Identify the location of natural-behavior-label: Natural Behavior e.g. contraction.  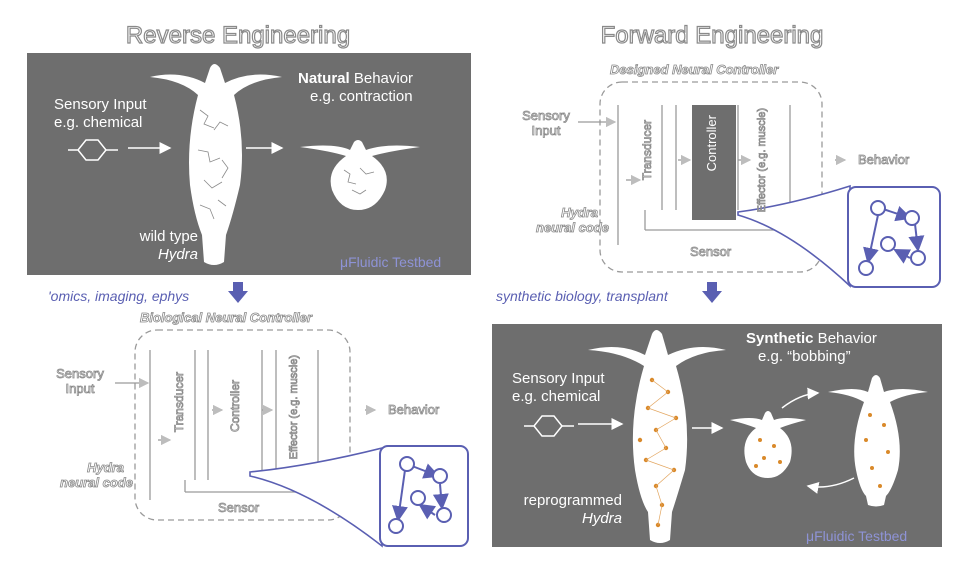
(356, 87).